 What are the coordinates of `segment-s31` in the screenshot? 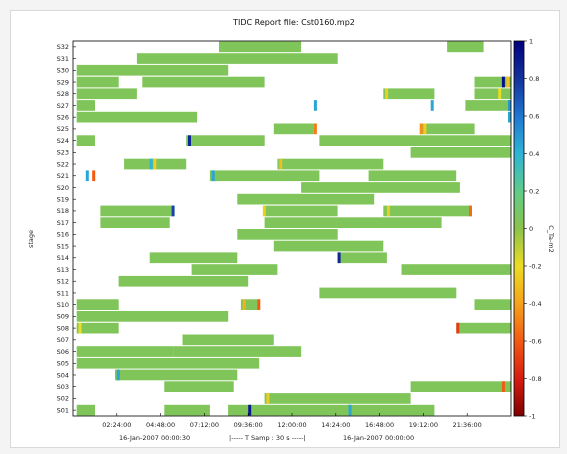 It's located at (237, 58).